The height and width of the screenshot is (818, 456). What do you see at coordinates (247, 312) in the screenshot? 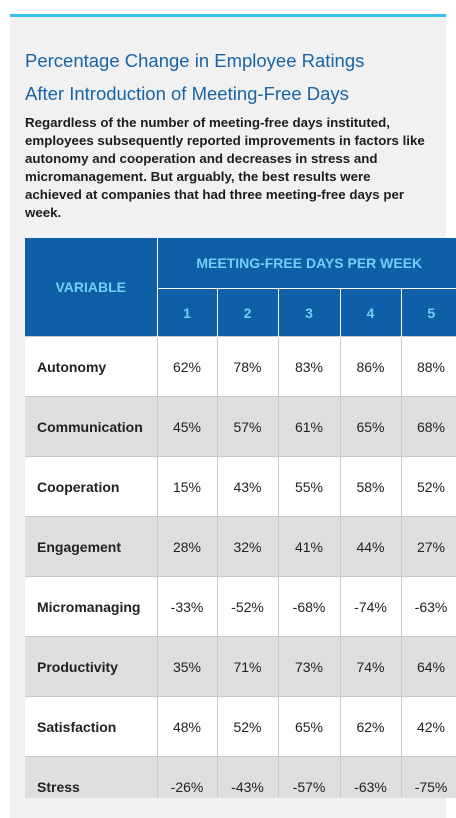
I see `column-header: 2` at bounding box center [247, 312].